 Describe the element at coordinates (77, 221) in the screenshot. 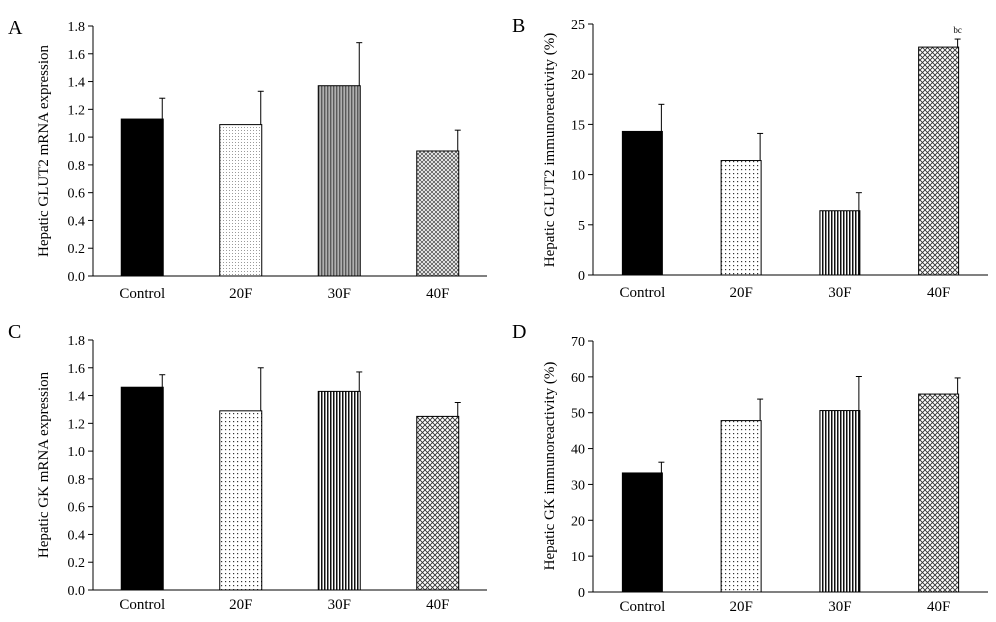

I see `panel-a-y-tick-label: 0.4` at that location.